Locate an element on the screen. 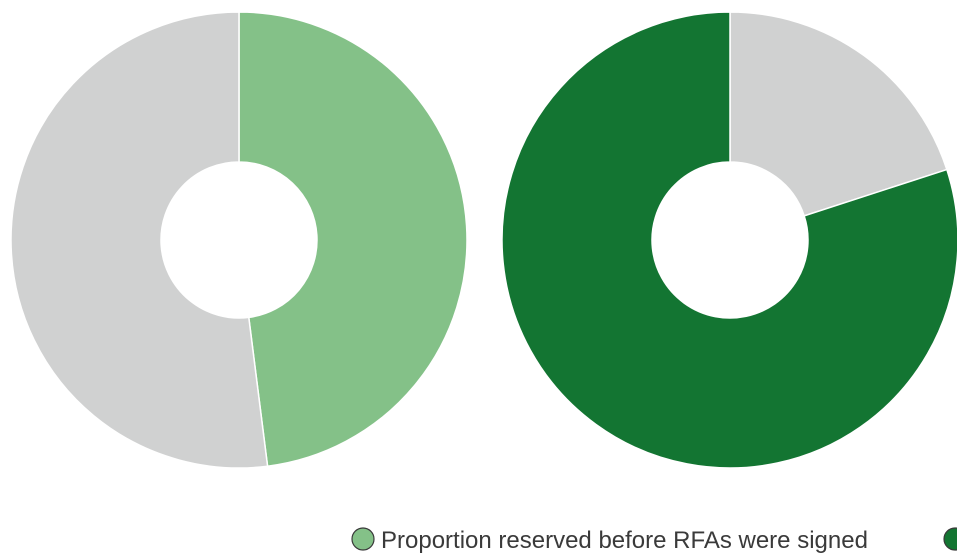  legend-swatch-dark-green is located at coordinates (950, 539).